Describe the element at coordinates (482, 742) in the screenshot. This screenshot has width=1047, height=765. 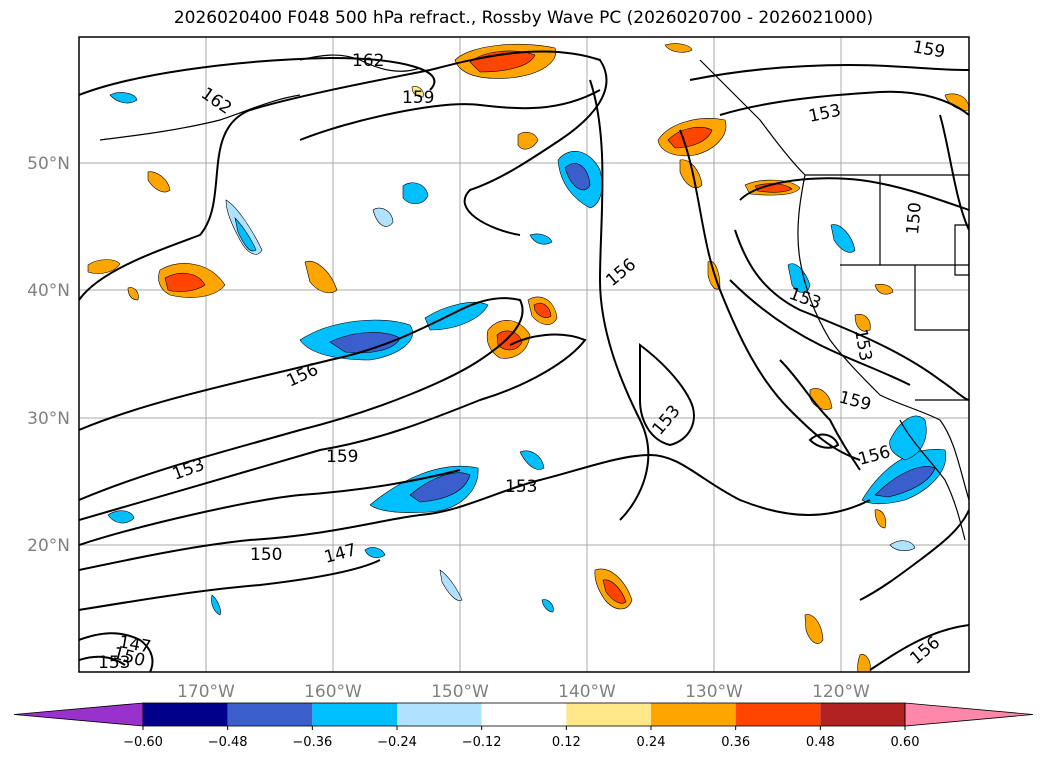
I see `colorbar-tick-label: −0.12` at that location.